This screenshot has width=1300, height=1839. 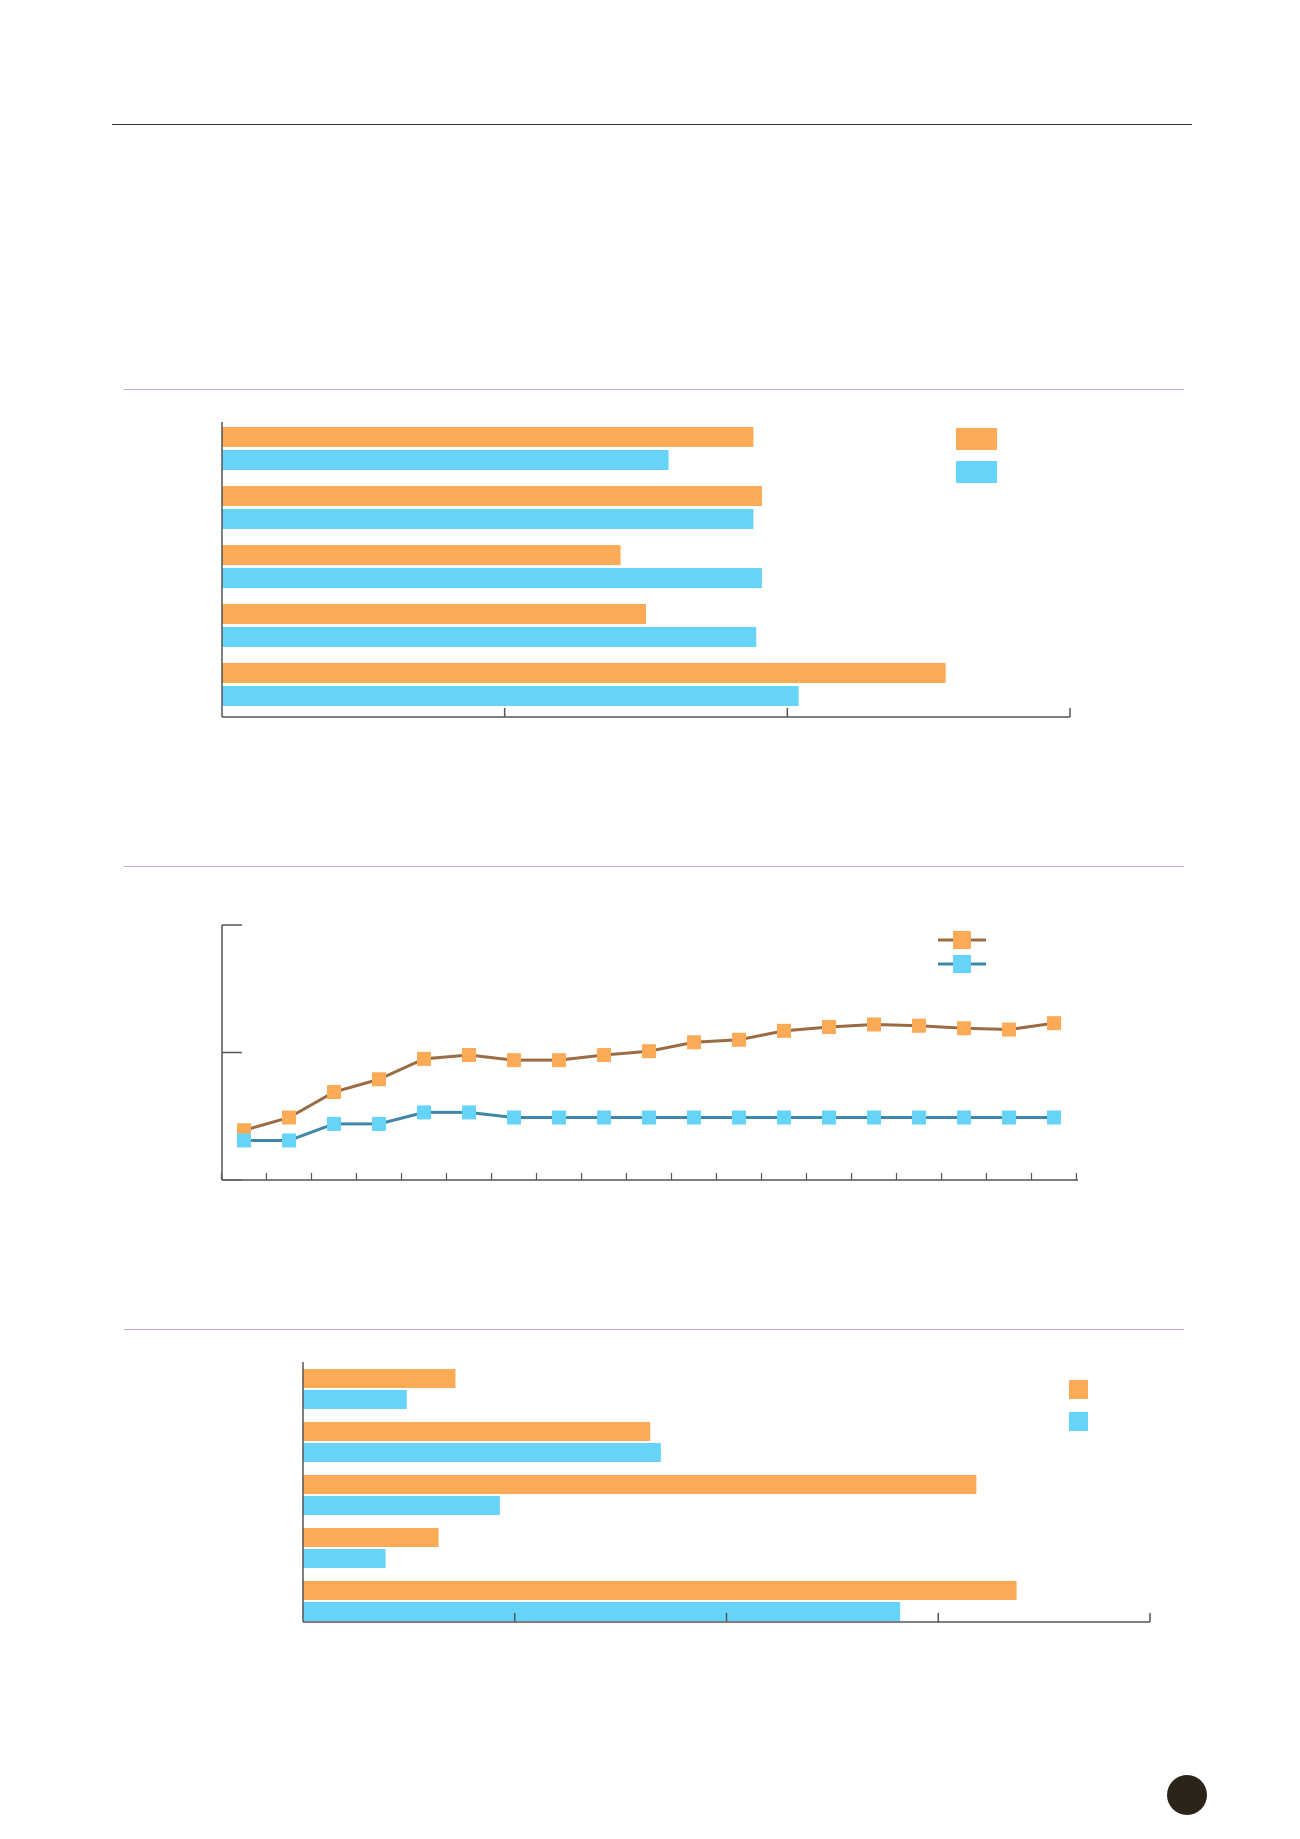 What do you see at coordinates (652, 124) in the screenshot?
I see `top-rule` at bounding box center [652, 124].